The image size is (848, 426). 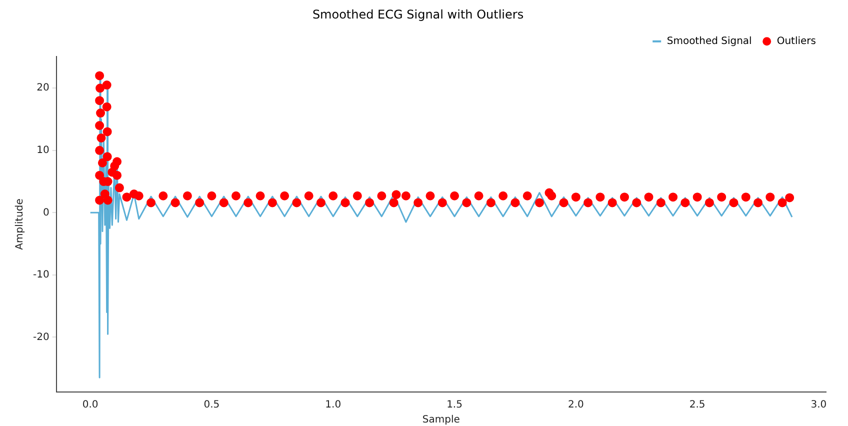 I want to click on legend-label: Outliers, so click(x=796, y=41).